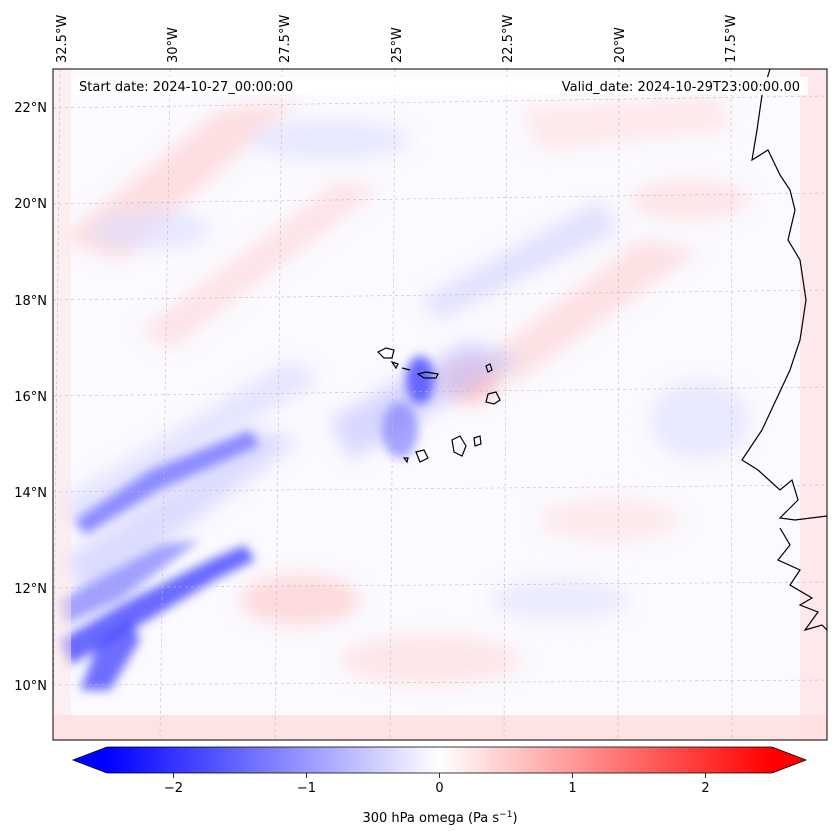 The height and width of the screenshot is (839, 837). I want to click on lon-label: 32.5°W, so click(62, 39).